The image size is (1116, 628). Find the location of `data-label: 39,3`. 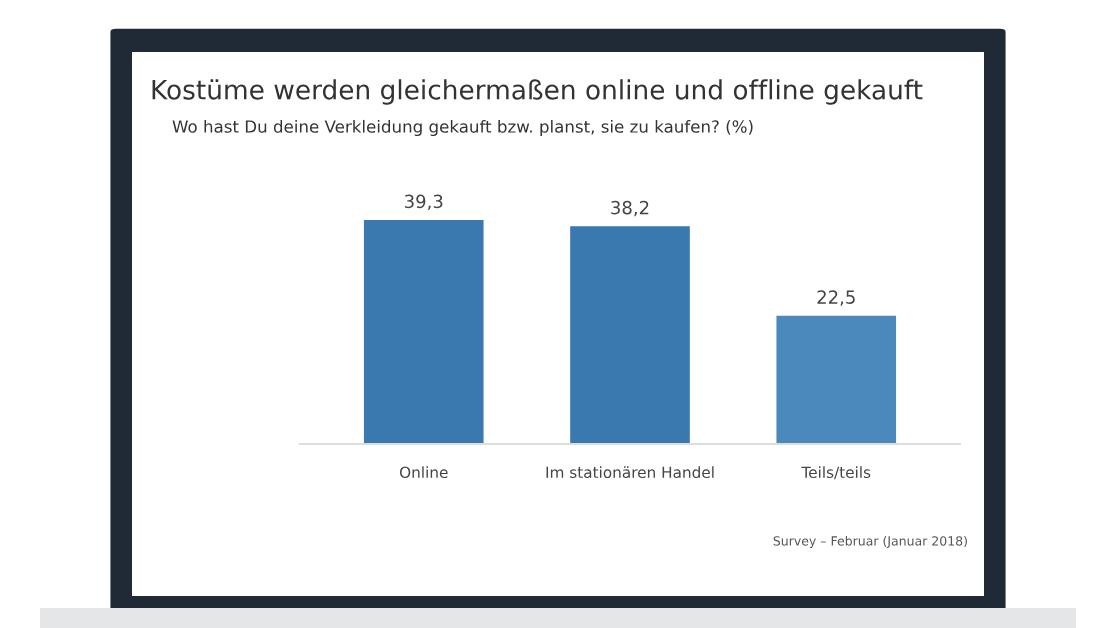

data-label: 39,3 is located at coordinates (424, 202).